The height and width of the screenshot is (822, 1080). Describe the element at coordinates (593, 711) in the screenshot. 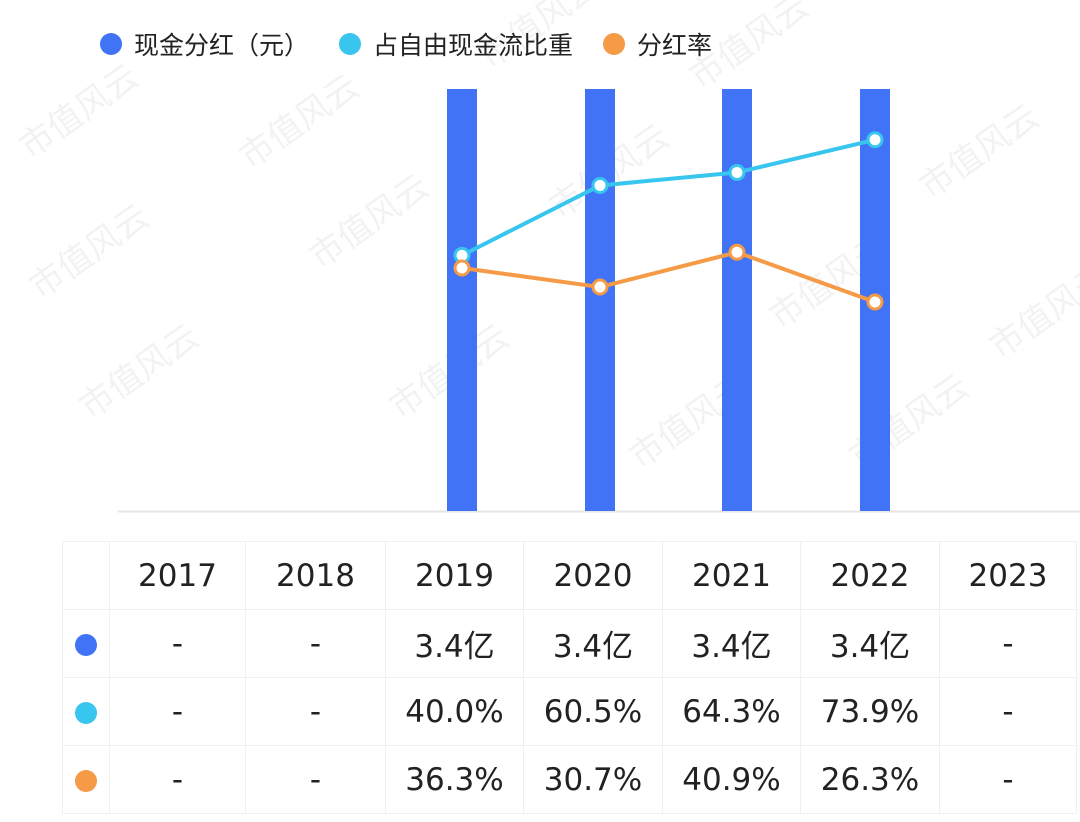

I see `table-cell: 60.5%` at that location.